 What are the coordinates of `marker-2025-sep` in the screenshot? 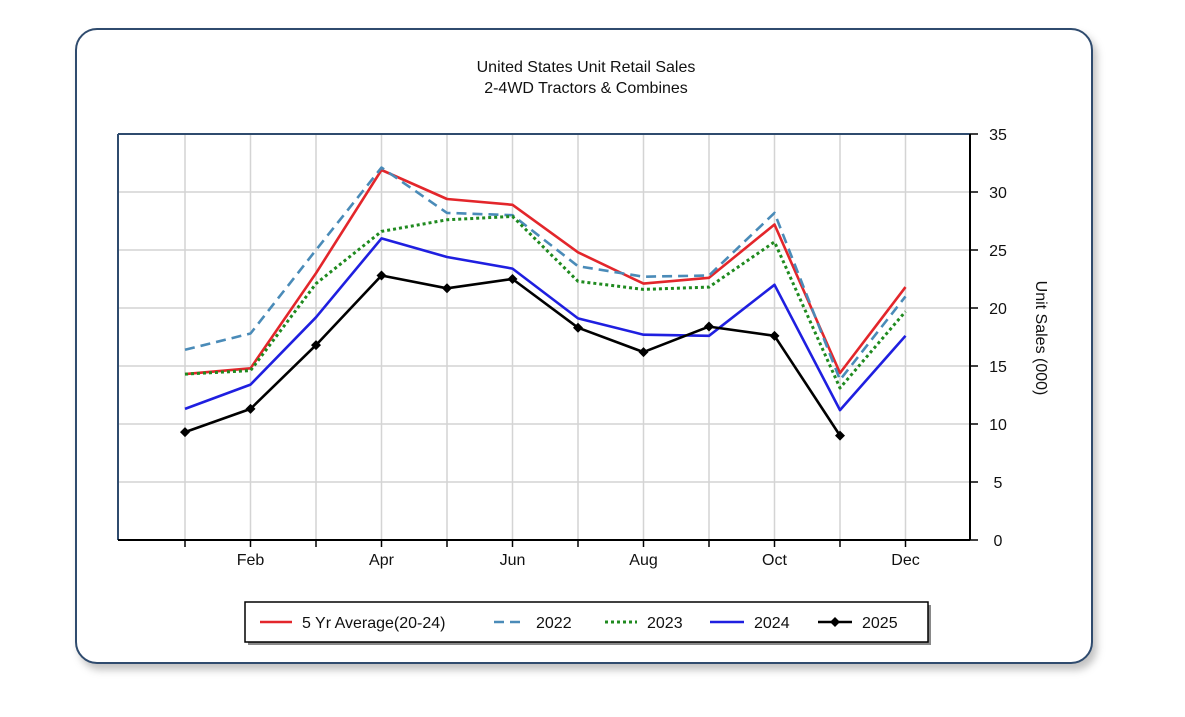 It's located at (709, 326).